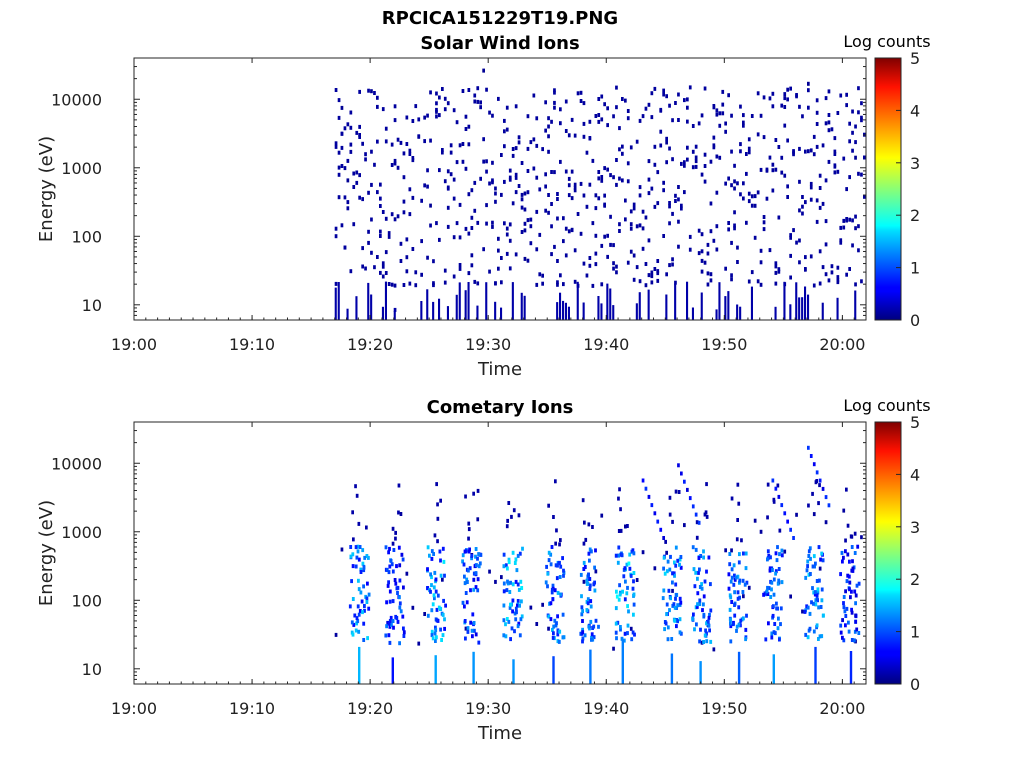 This screenshot has width=1024, height=768. Describe the element at coordinates (370, 708) in the screenshot. I see `x-tick-label: 19:20` at that location.